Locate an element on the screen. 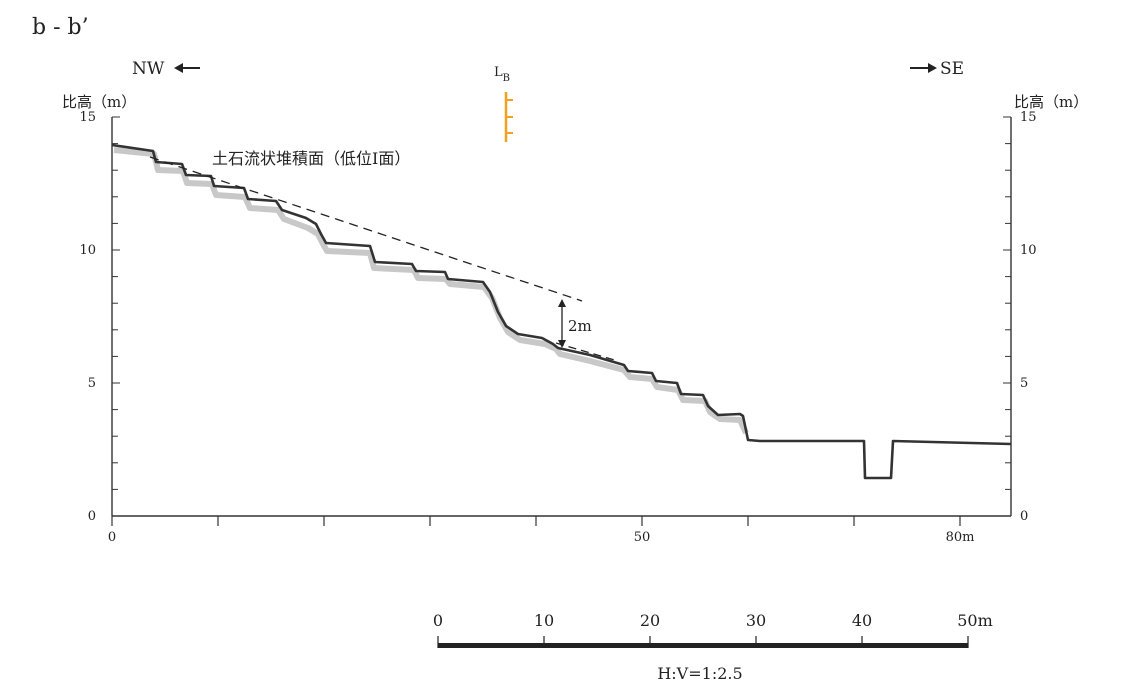  left-y-ticks is located at coordinates (116, 303).